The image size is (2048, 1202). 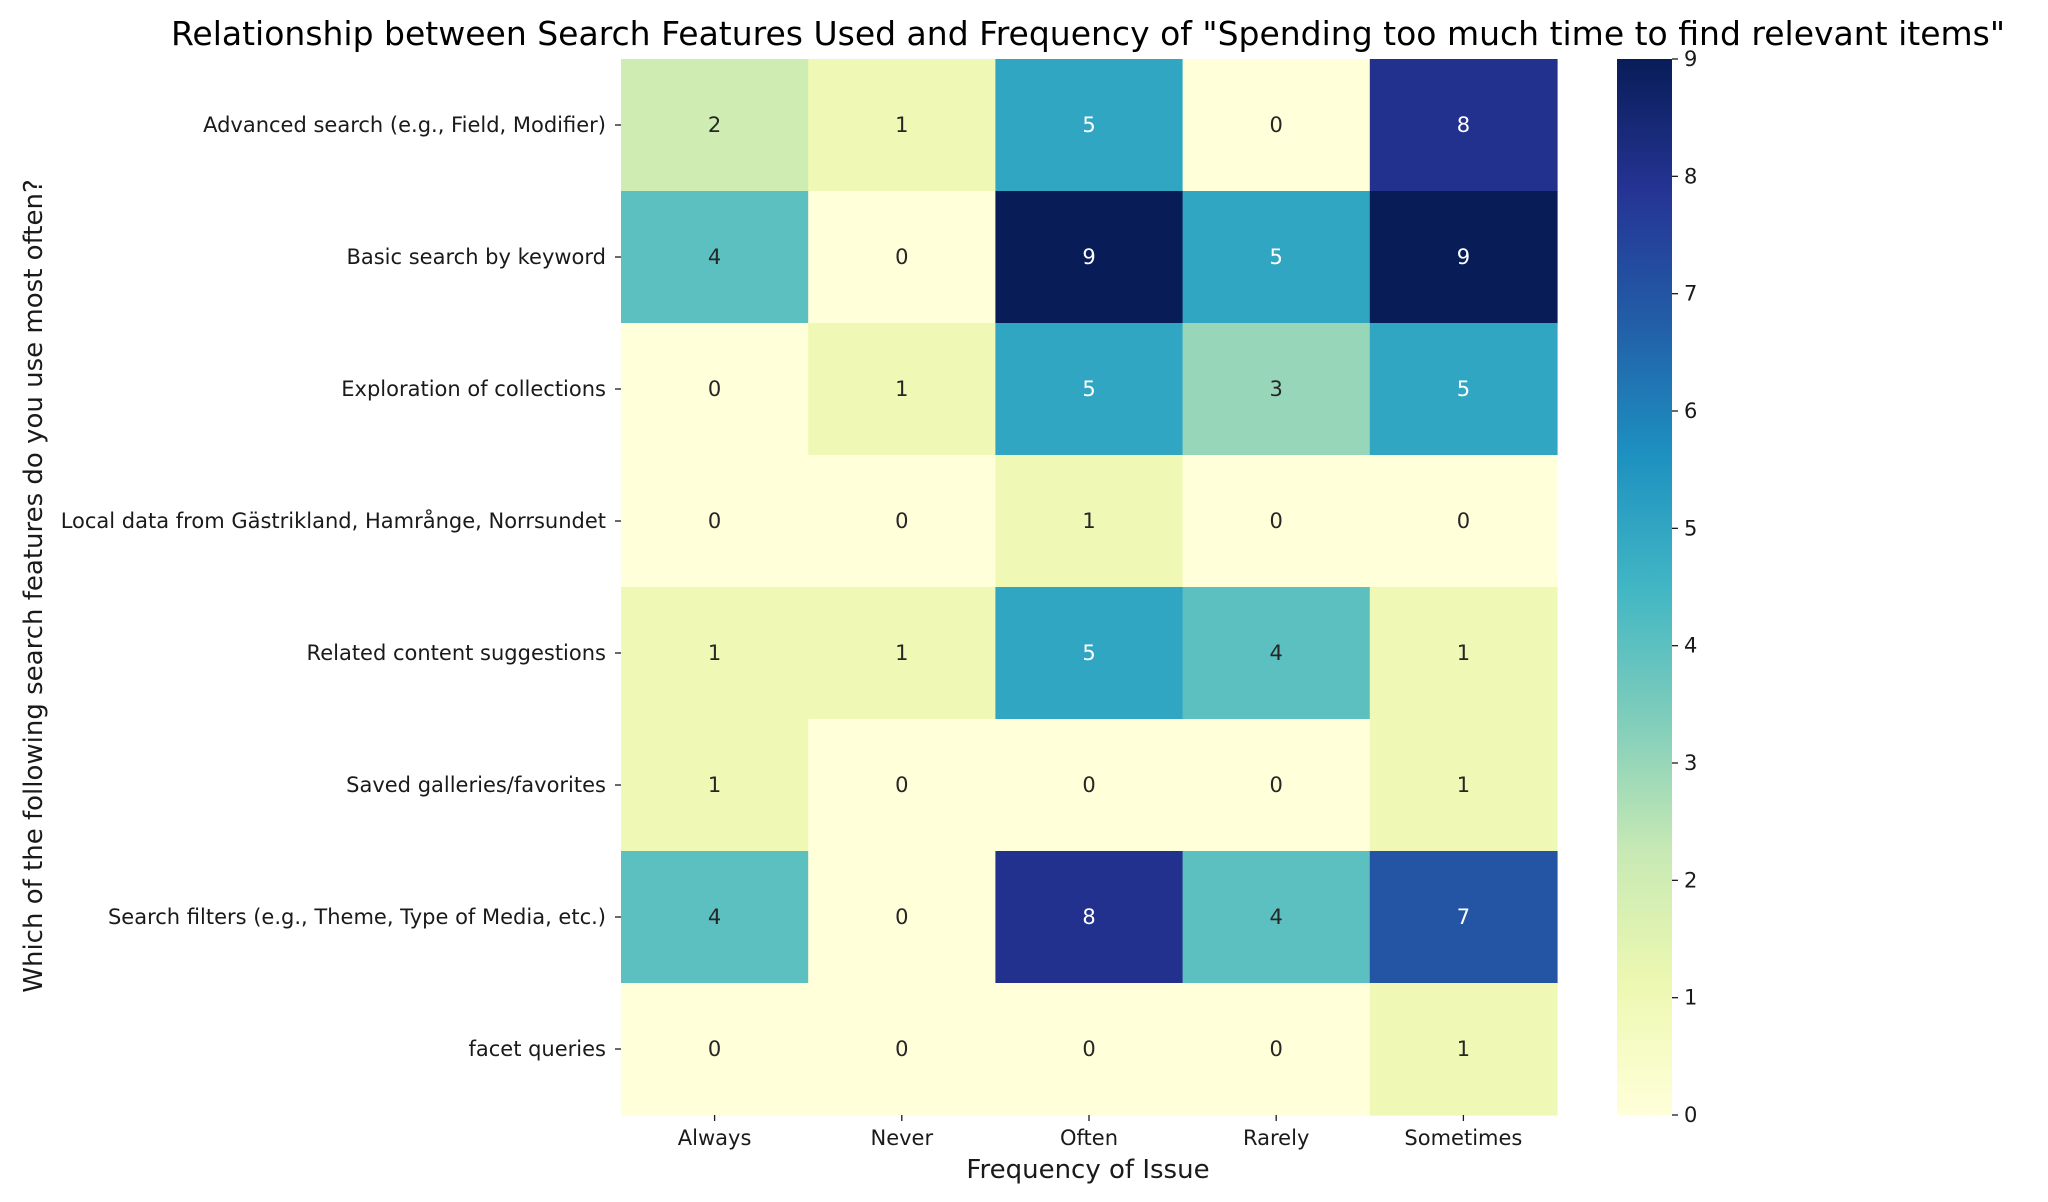 I want to click on colorbar-tick-label-5: 5, so click(x=1690, y=528).